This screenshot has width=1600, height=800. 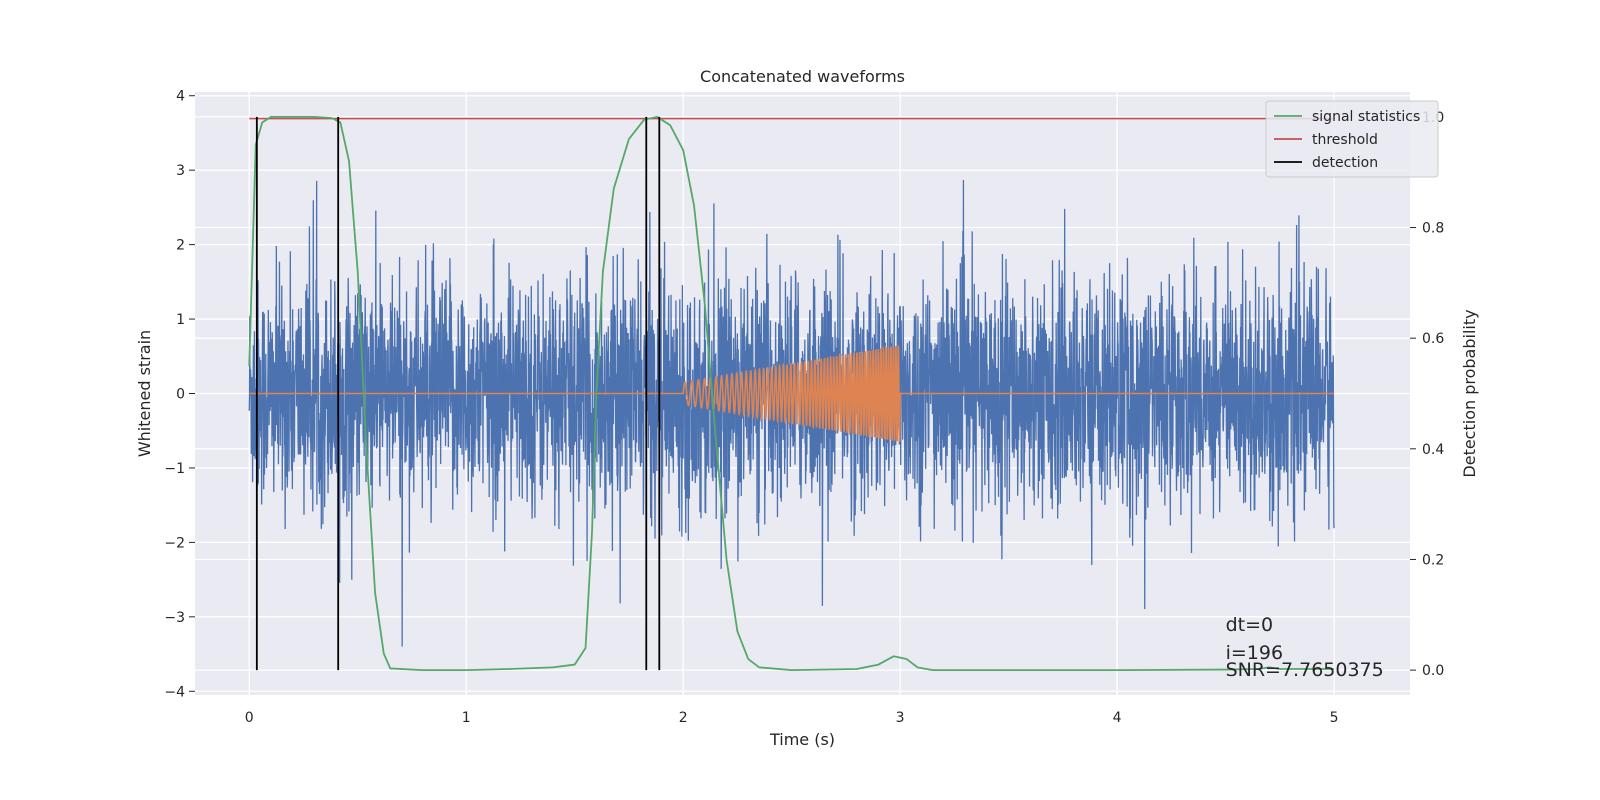 What do you see at coordinates (802, 739) in the screenshot?
I see `x-axis-label: Time (s)` at bounding box center [802, 739].